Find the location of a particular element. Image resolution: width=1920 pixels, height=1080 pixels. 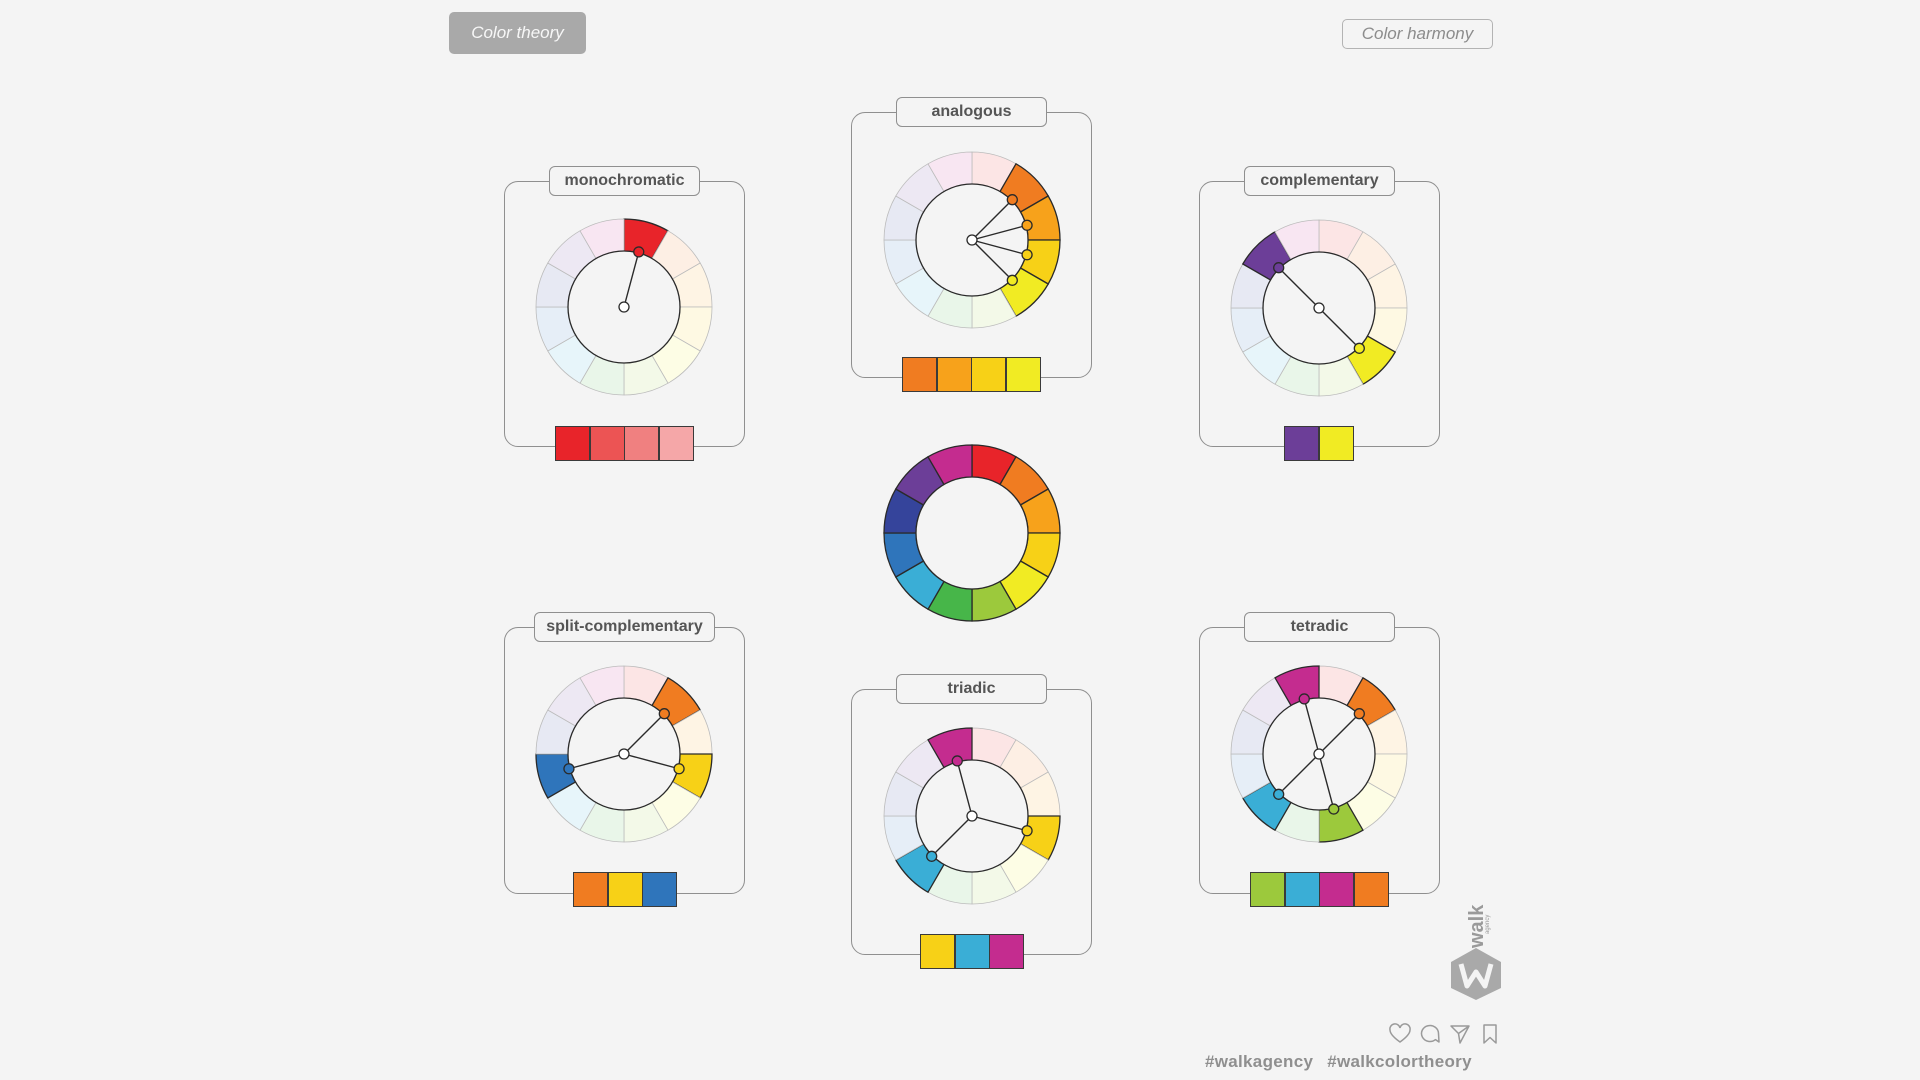

analogous-swatches is located at coordinates (971, 374).